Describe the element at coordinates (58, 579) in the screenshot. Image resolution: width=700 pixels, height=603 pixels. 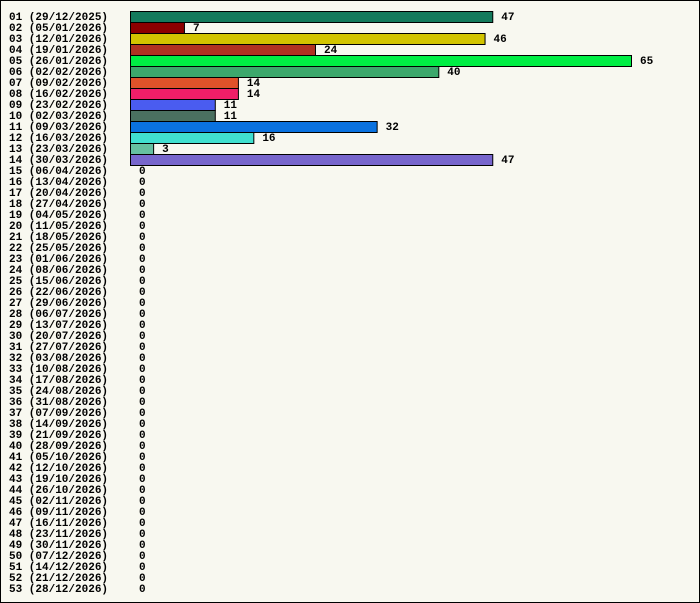
I see `category-label: 52 (21/12/2026)` at that location.